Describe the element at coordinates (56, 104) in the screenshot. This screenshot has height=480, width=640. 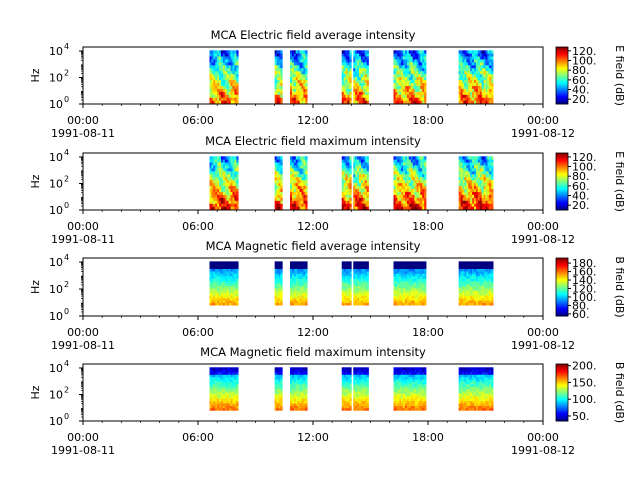
I see `y-tick-label: 10` at that location.